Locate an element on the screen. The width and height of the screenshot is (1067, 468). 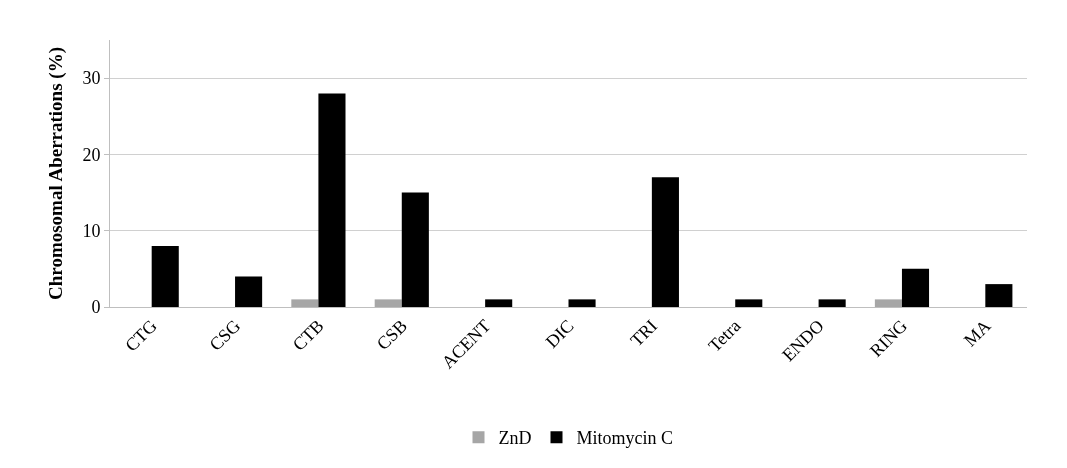
x-tick-label: CSB is located at coordinates (391, 334).